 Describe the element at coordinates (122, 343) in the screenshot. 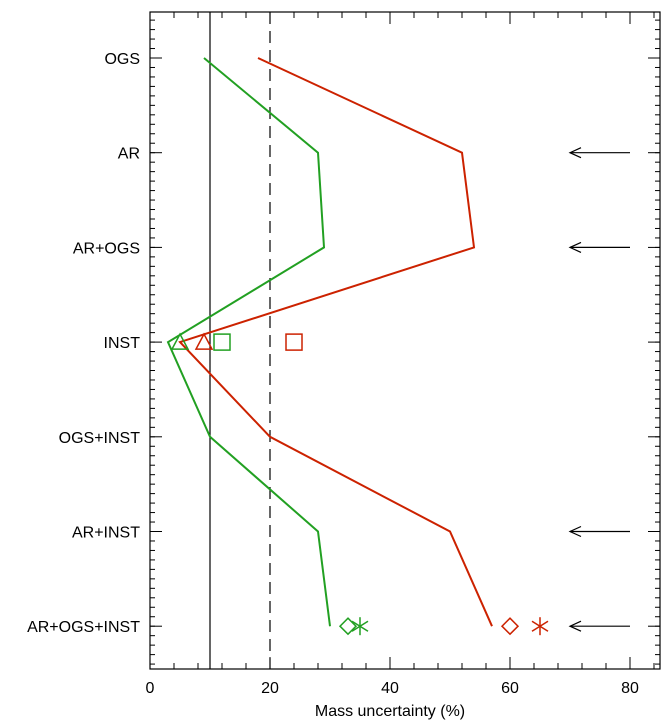

I see `y-tick-label: INST` at that location.